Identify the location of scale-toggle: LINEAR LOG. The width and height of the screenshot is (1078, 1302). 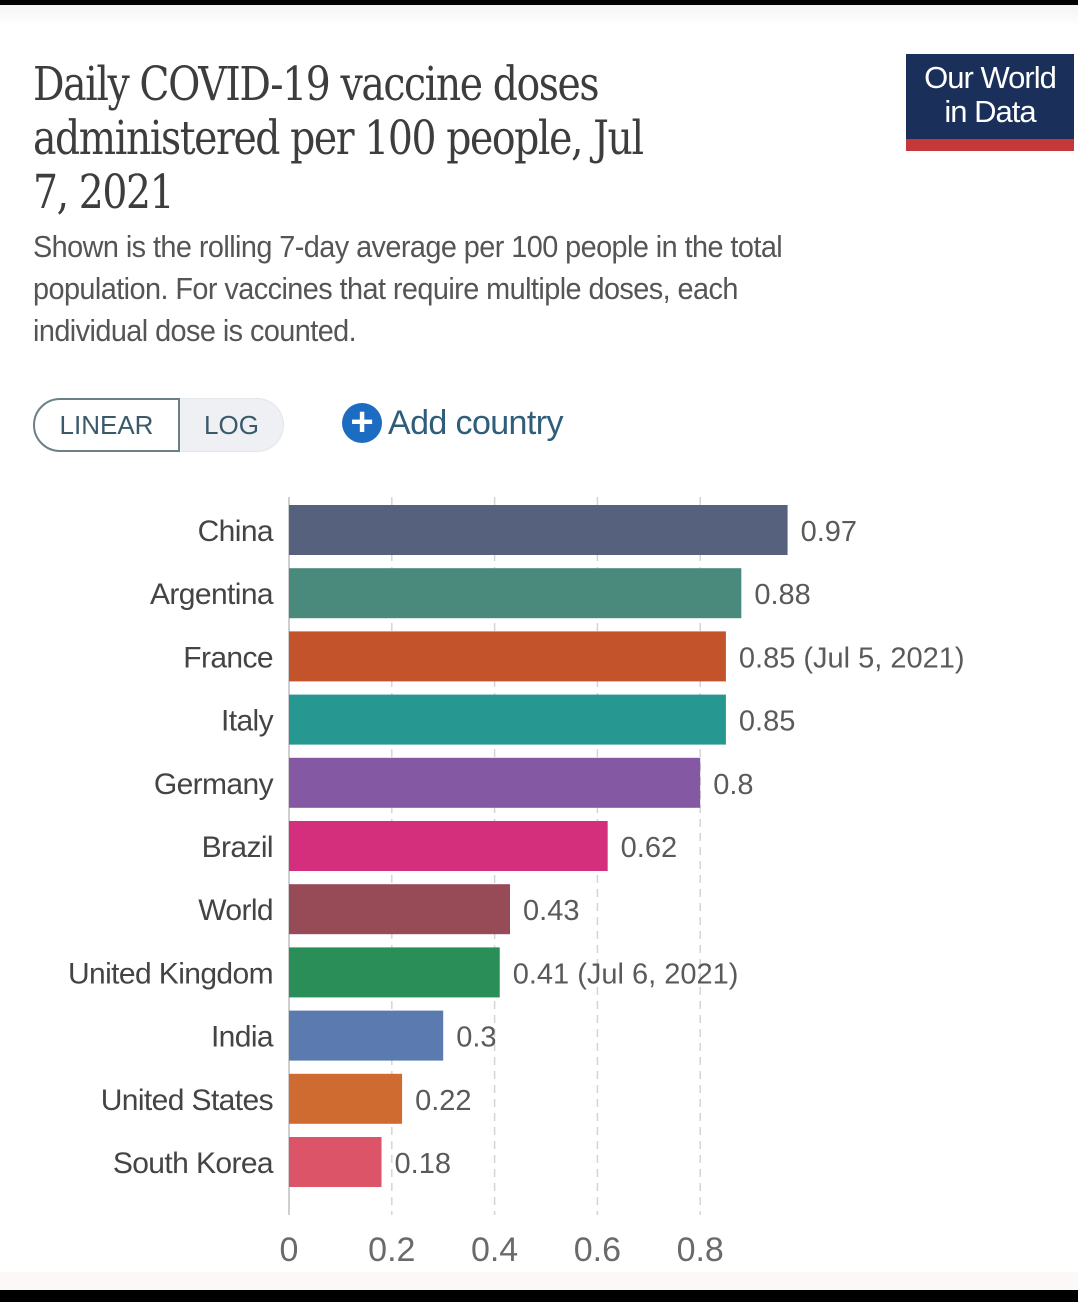
(158, 425).